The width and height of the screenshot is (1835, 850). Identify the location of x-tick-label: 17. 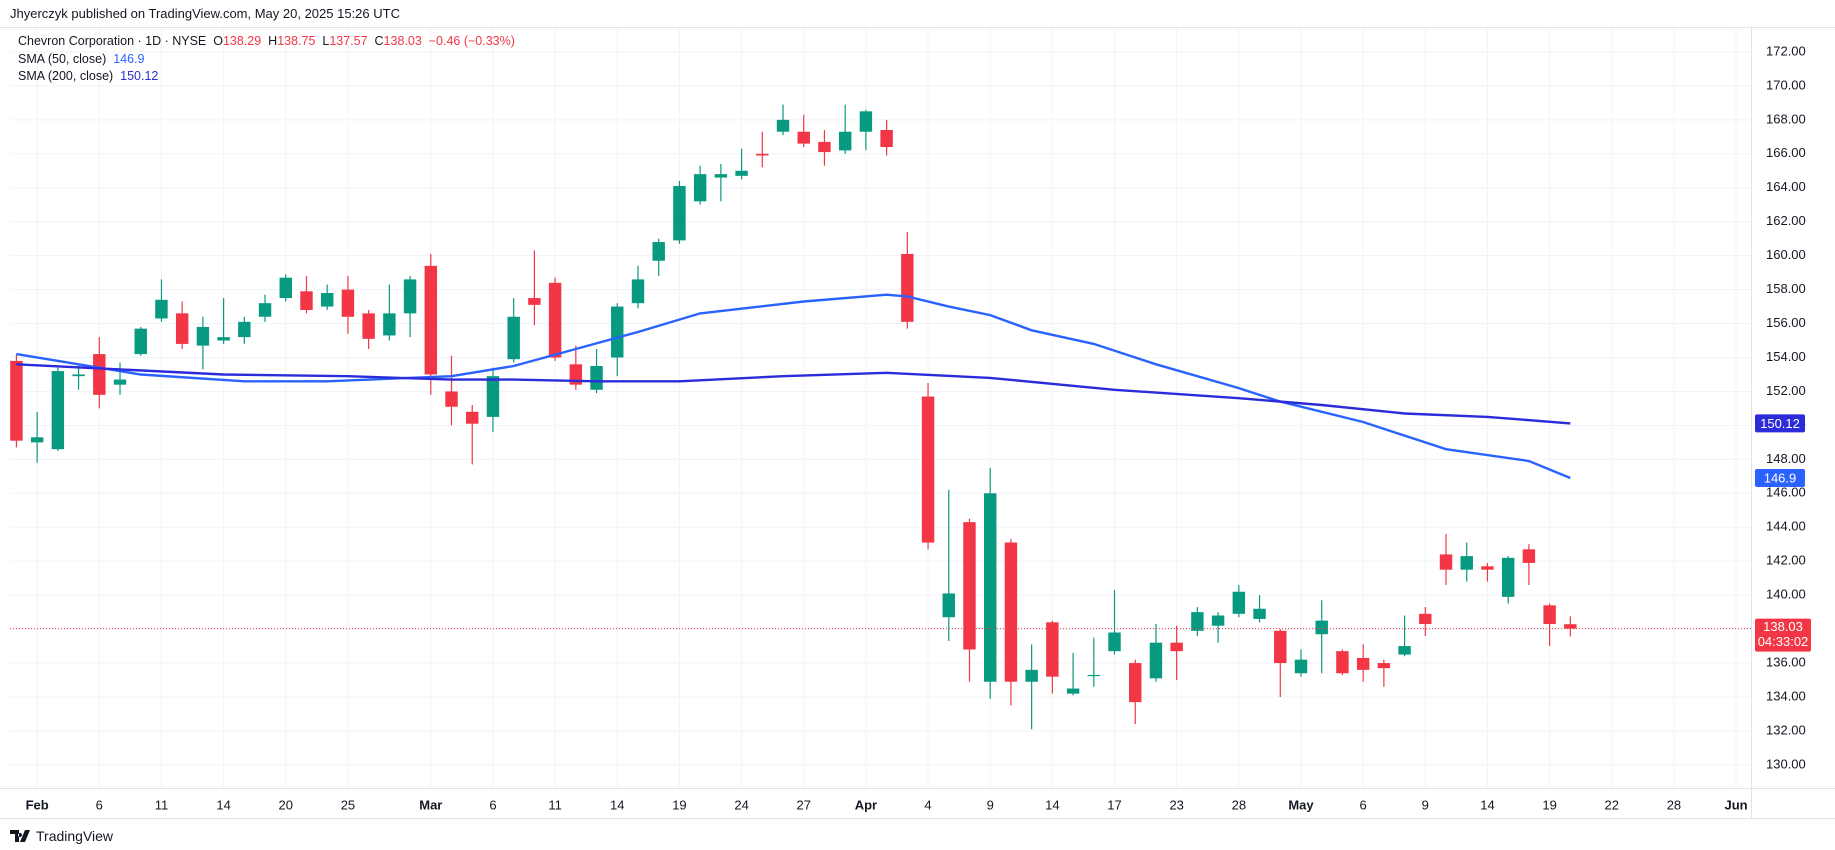
(1114, 804).